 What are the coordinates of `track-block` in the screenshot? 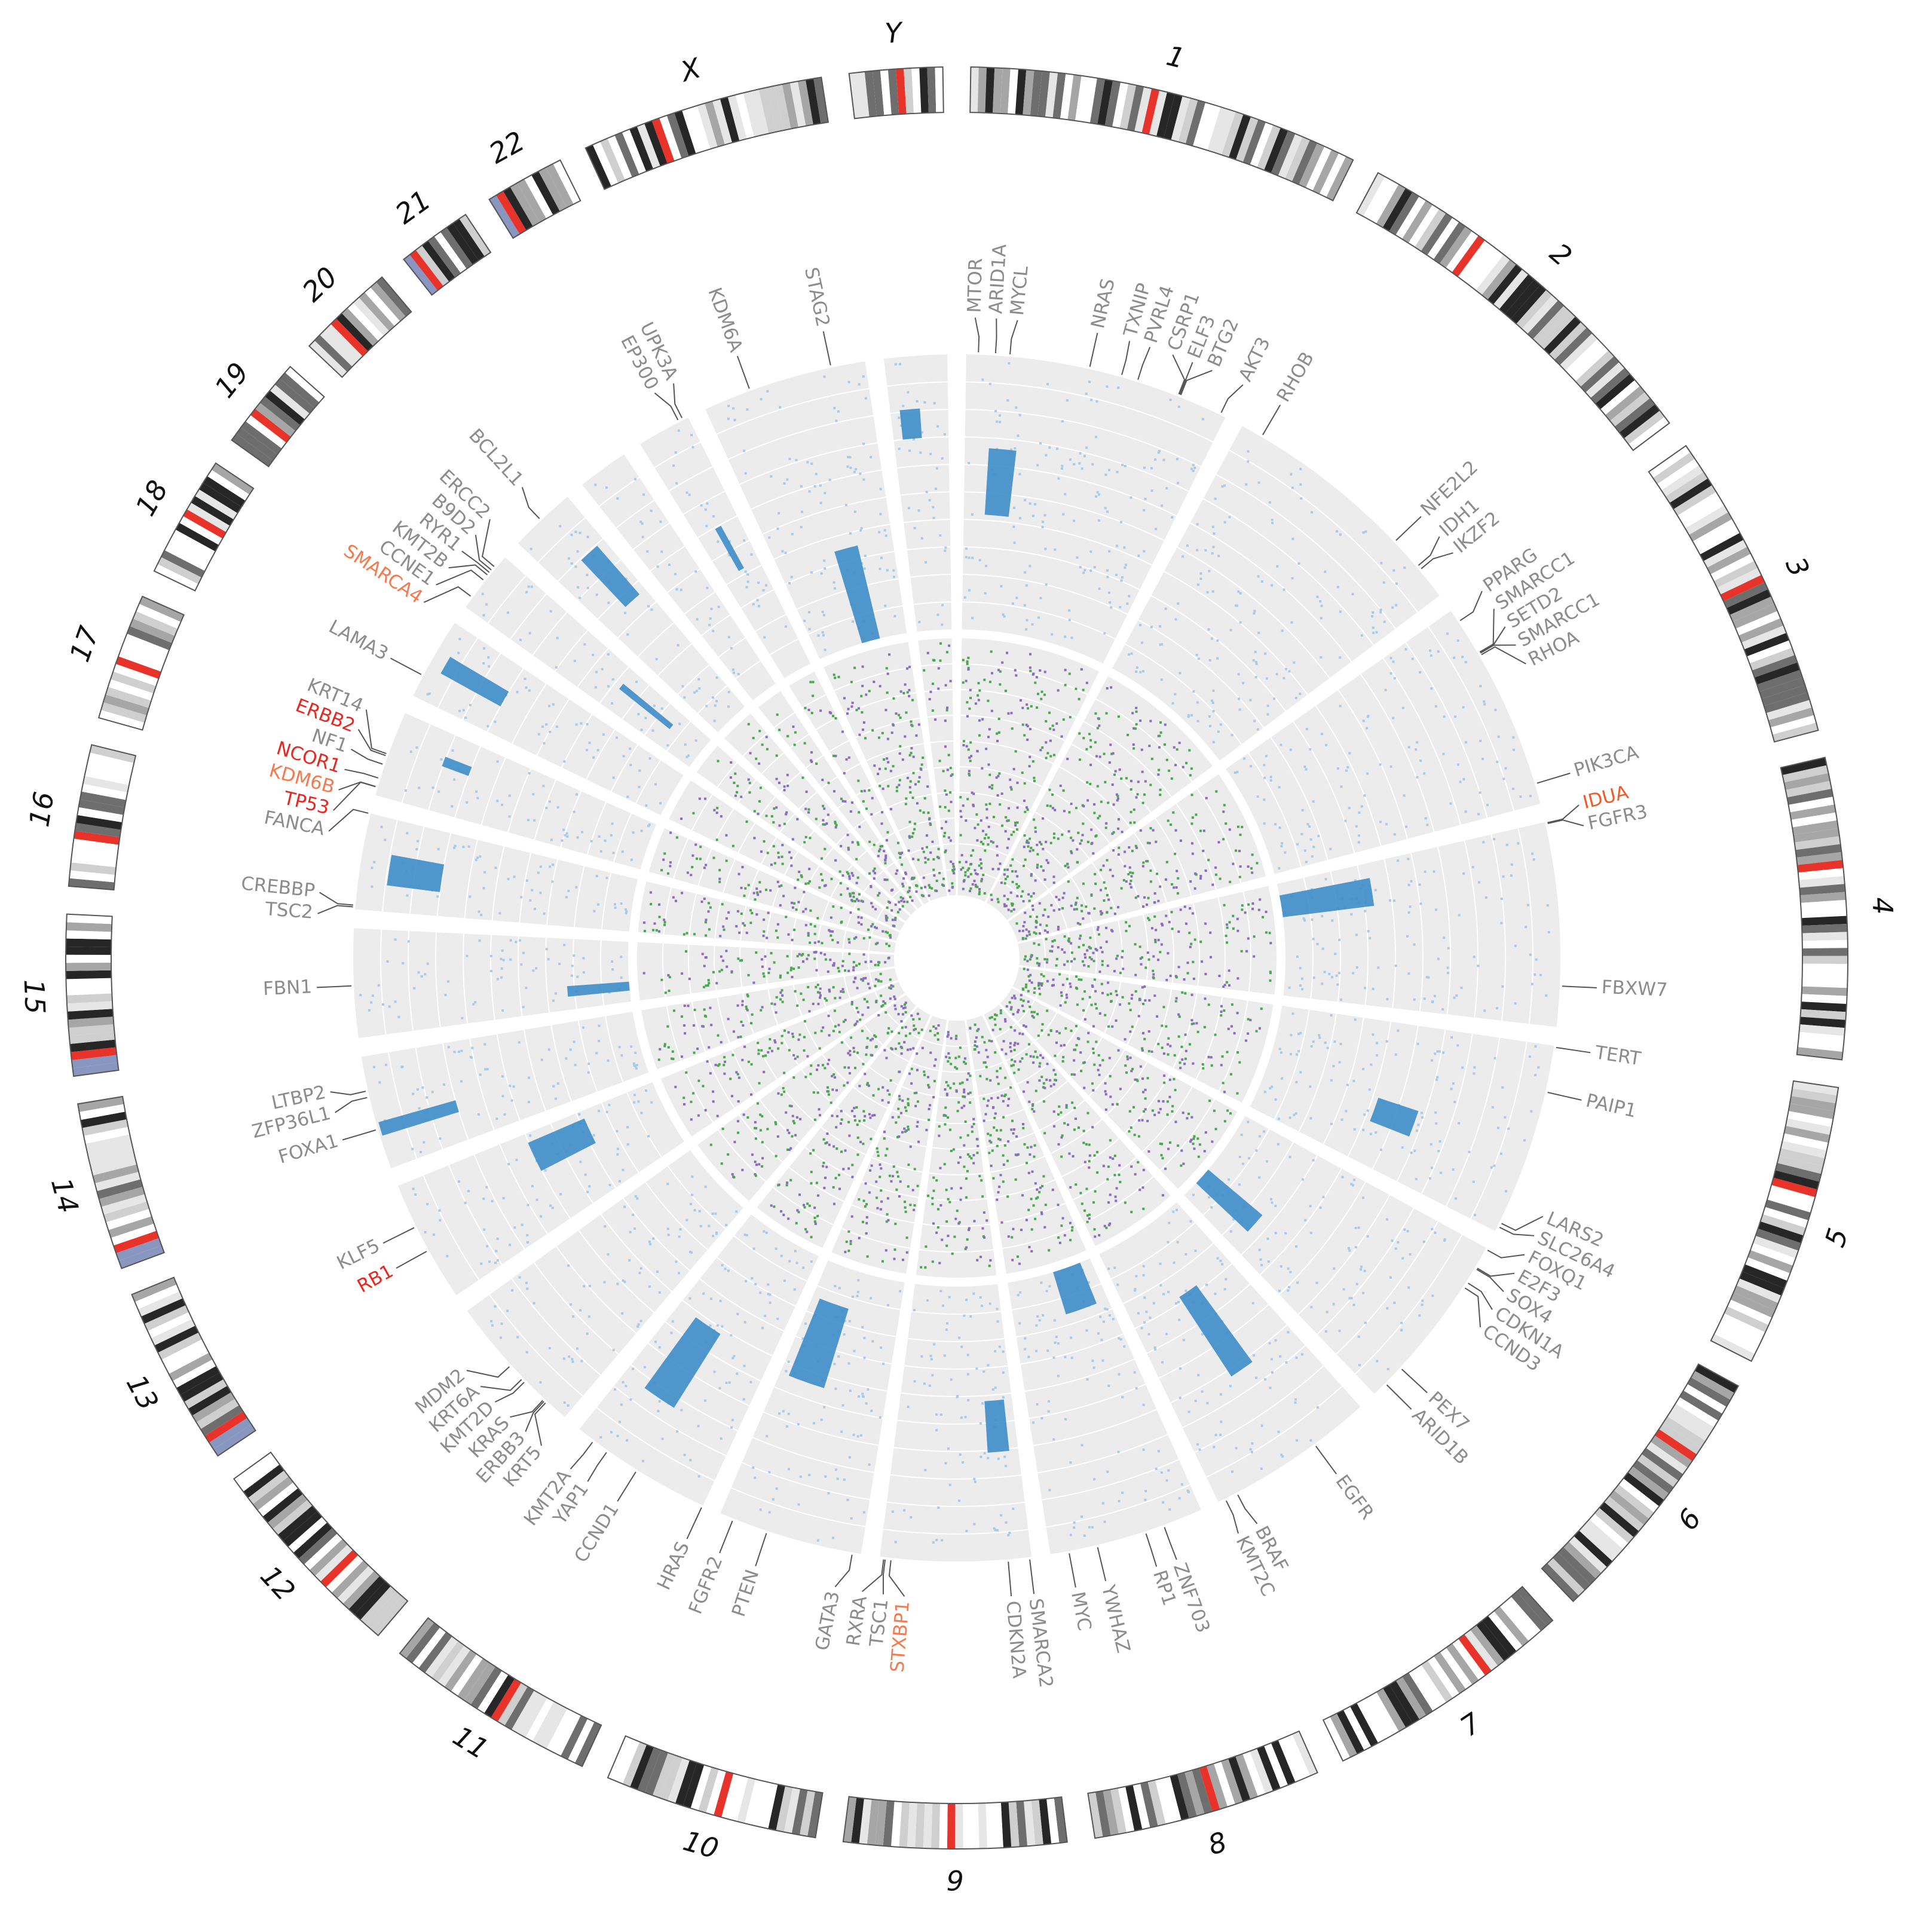 It's located at (729, 548).